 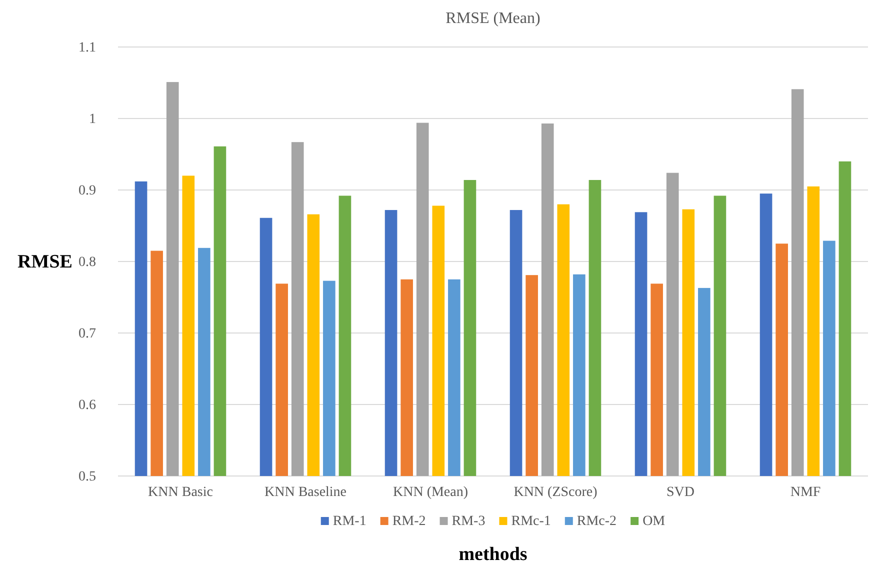 I want to click on y-tick-label: 0.8, so click(x=87, y=262).